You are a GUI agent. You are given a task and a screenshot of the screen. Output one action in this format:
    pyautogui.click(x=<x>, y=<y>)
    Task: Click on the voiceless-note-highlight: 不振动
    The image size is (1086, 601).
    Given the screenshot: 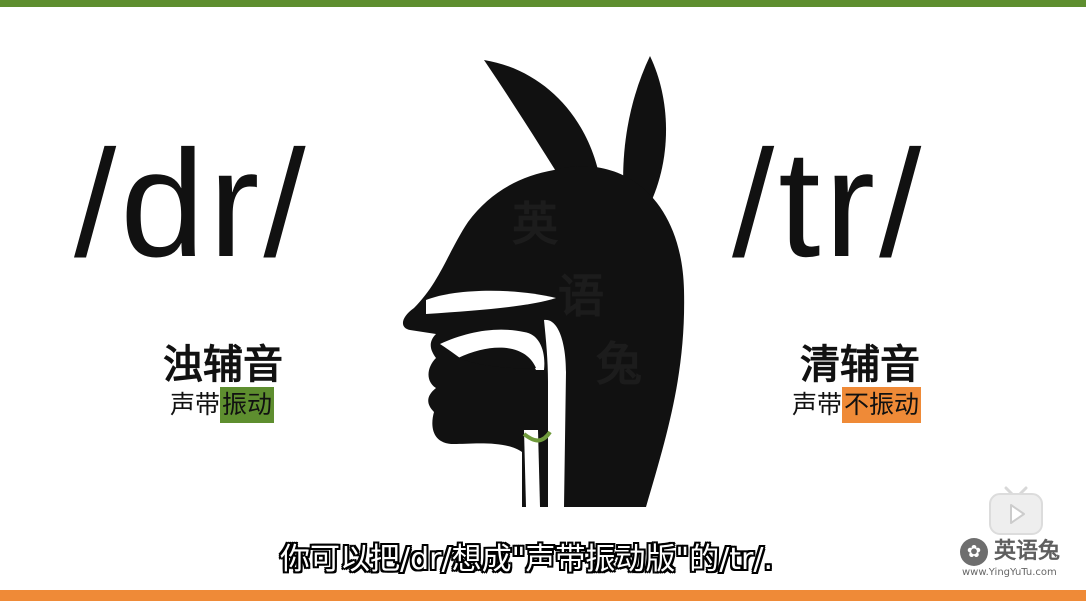 What is the action you would take?
    pyautogui.click(x=882, y=405)
    